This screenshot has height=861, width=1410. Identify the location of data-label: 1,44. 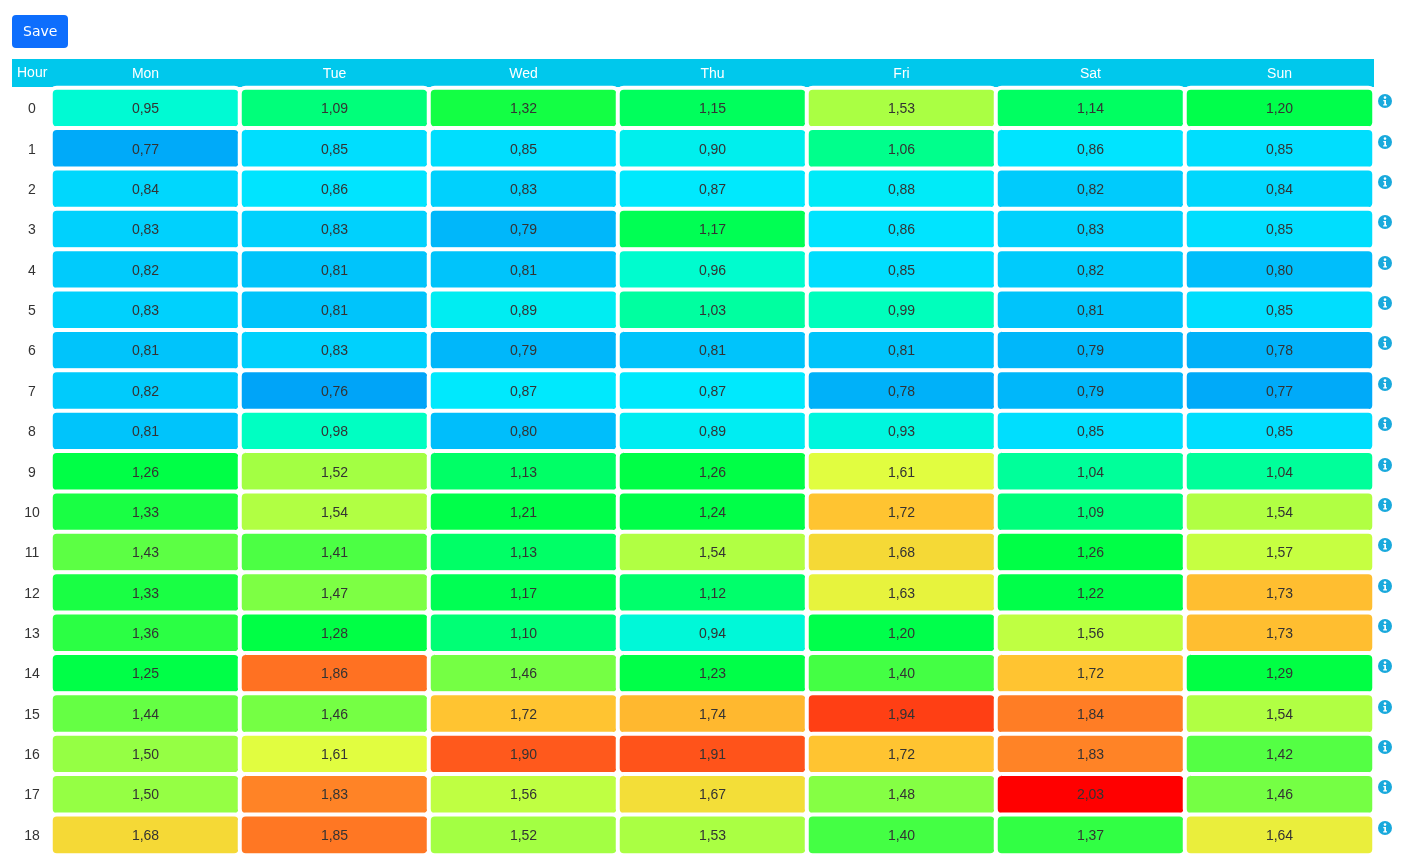
(145, 713).